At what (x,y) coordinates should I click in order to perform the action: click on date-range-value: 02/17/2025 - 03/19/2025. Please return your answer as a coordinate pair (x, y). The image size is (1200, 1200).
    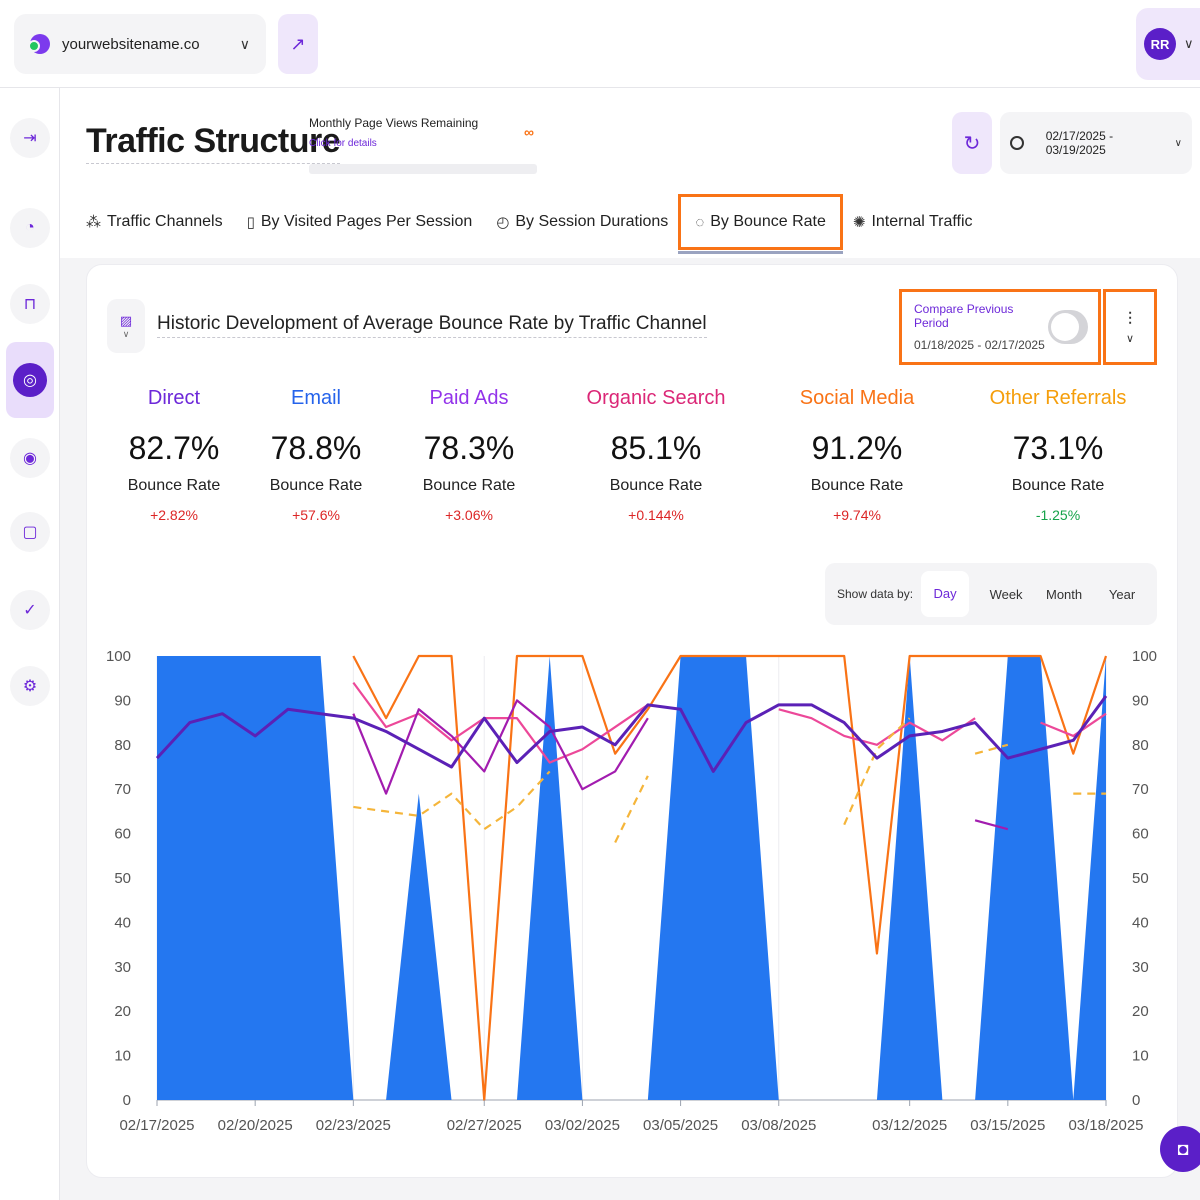
    Looking at the image, I should click on (1079, 143).